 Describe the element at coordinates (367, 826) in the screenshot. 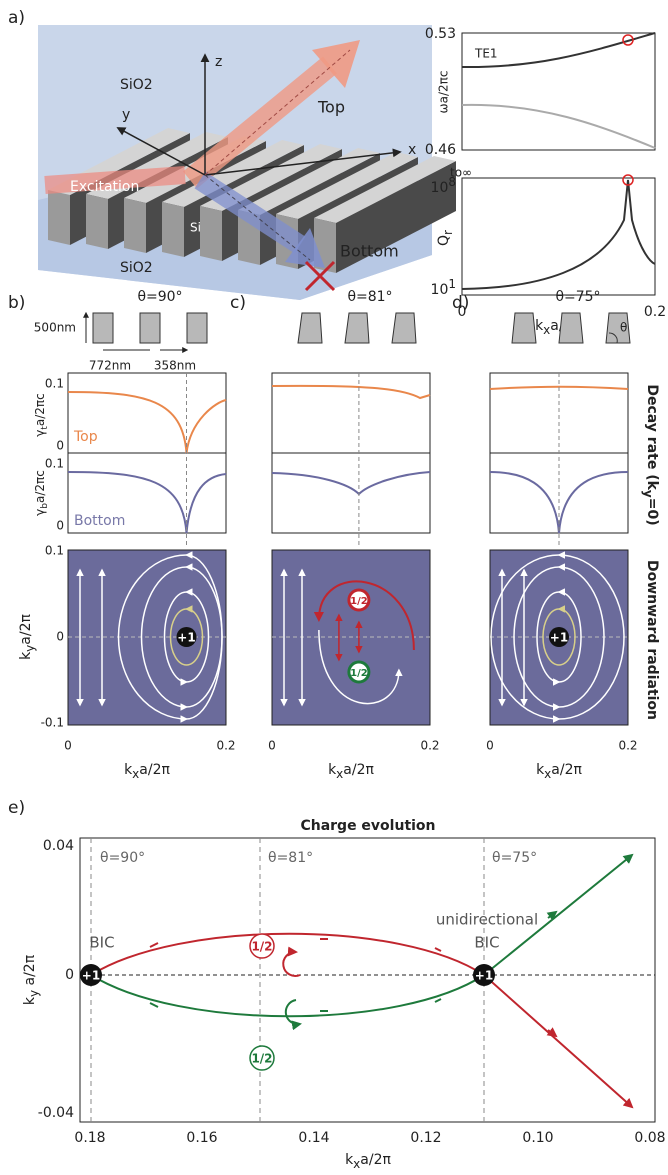

I see `plot-title: Charge evolution` at that location.